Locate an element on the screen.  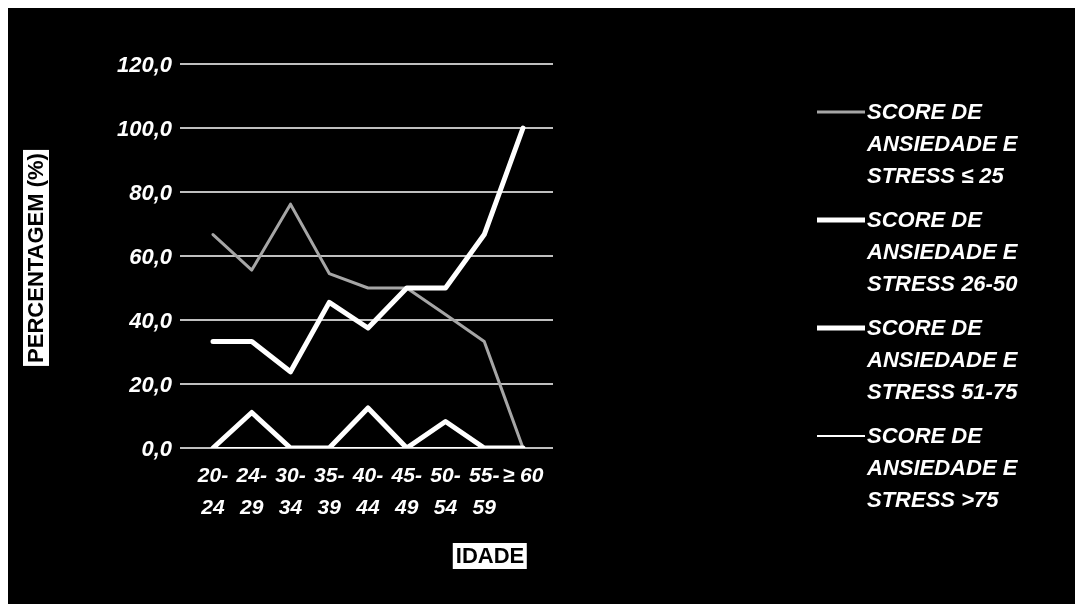
x-tick-label: 45-49 is located at coordinates (406, 490).